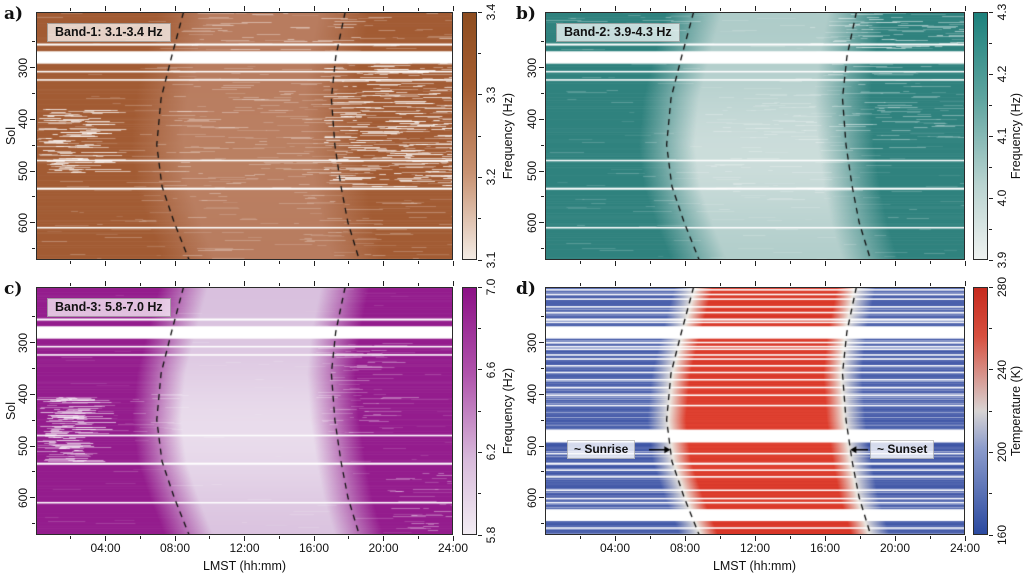 Image resolution: width=1024 pixels, height=581 pixels. Describe the element at coordinates (685, 548) in the screenshot. I see `x-tick-label: 08:00` at that location.